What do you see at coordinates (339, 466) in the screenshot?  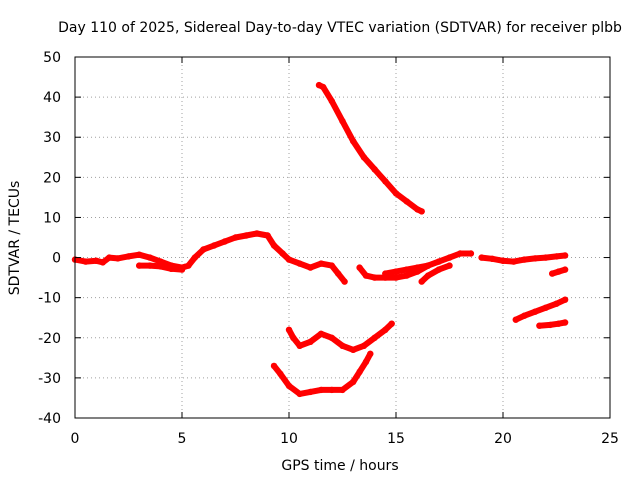 I see `x-axis-label: GPS time / hours` at bounding box center [339, 466].